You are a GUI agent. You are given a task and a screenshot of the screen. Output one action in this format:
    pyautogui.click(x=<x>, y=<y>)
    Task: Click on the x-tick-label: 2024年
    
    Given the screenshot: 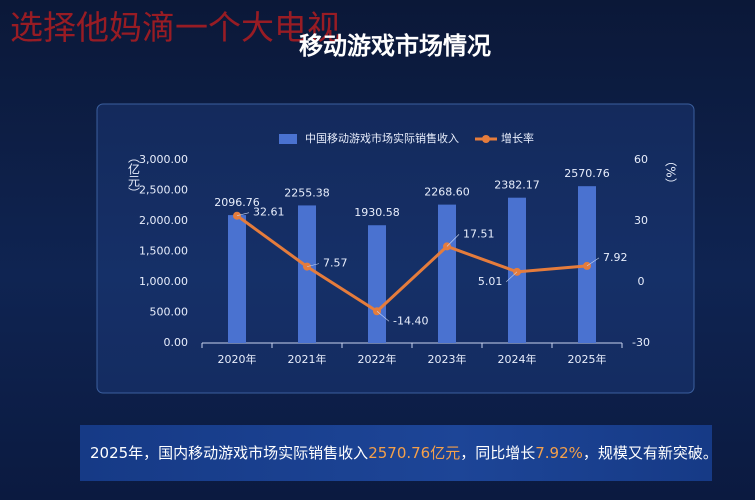 What is the action you would take?
    pyautogui.click(x=517, y=359)
    